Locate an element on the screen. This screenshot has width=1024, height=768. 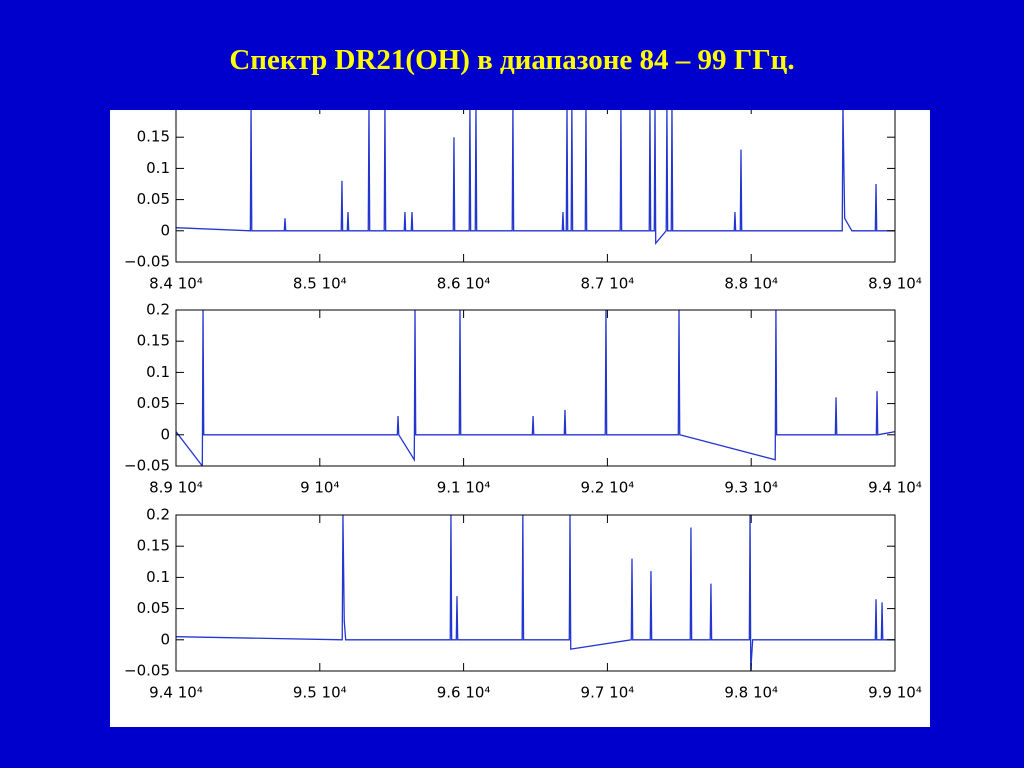
x-tick-label: 8.4 10⁴ is located at coordinates (176, 284).